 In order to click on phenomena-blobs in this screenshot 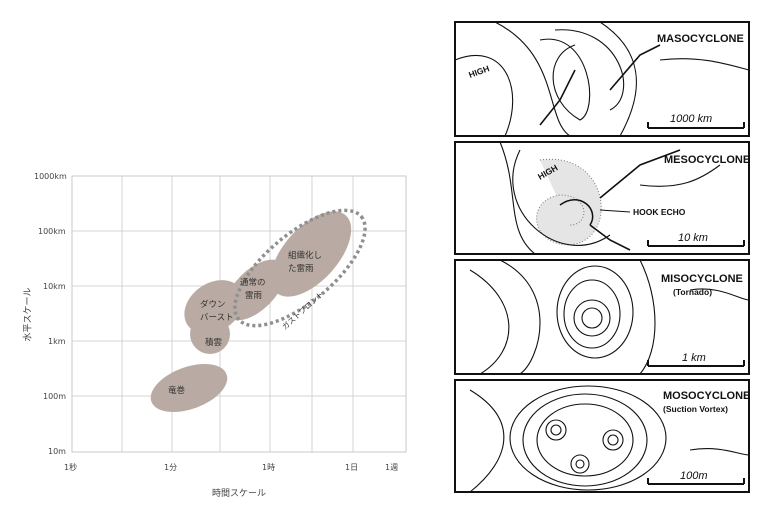, I will do `click(251, 312)`.